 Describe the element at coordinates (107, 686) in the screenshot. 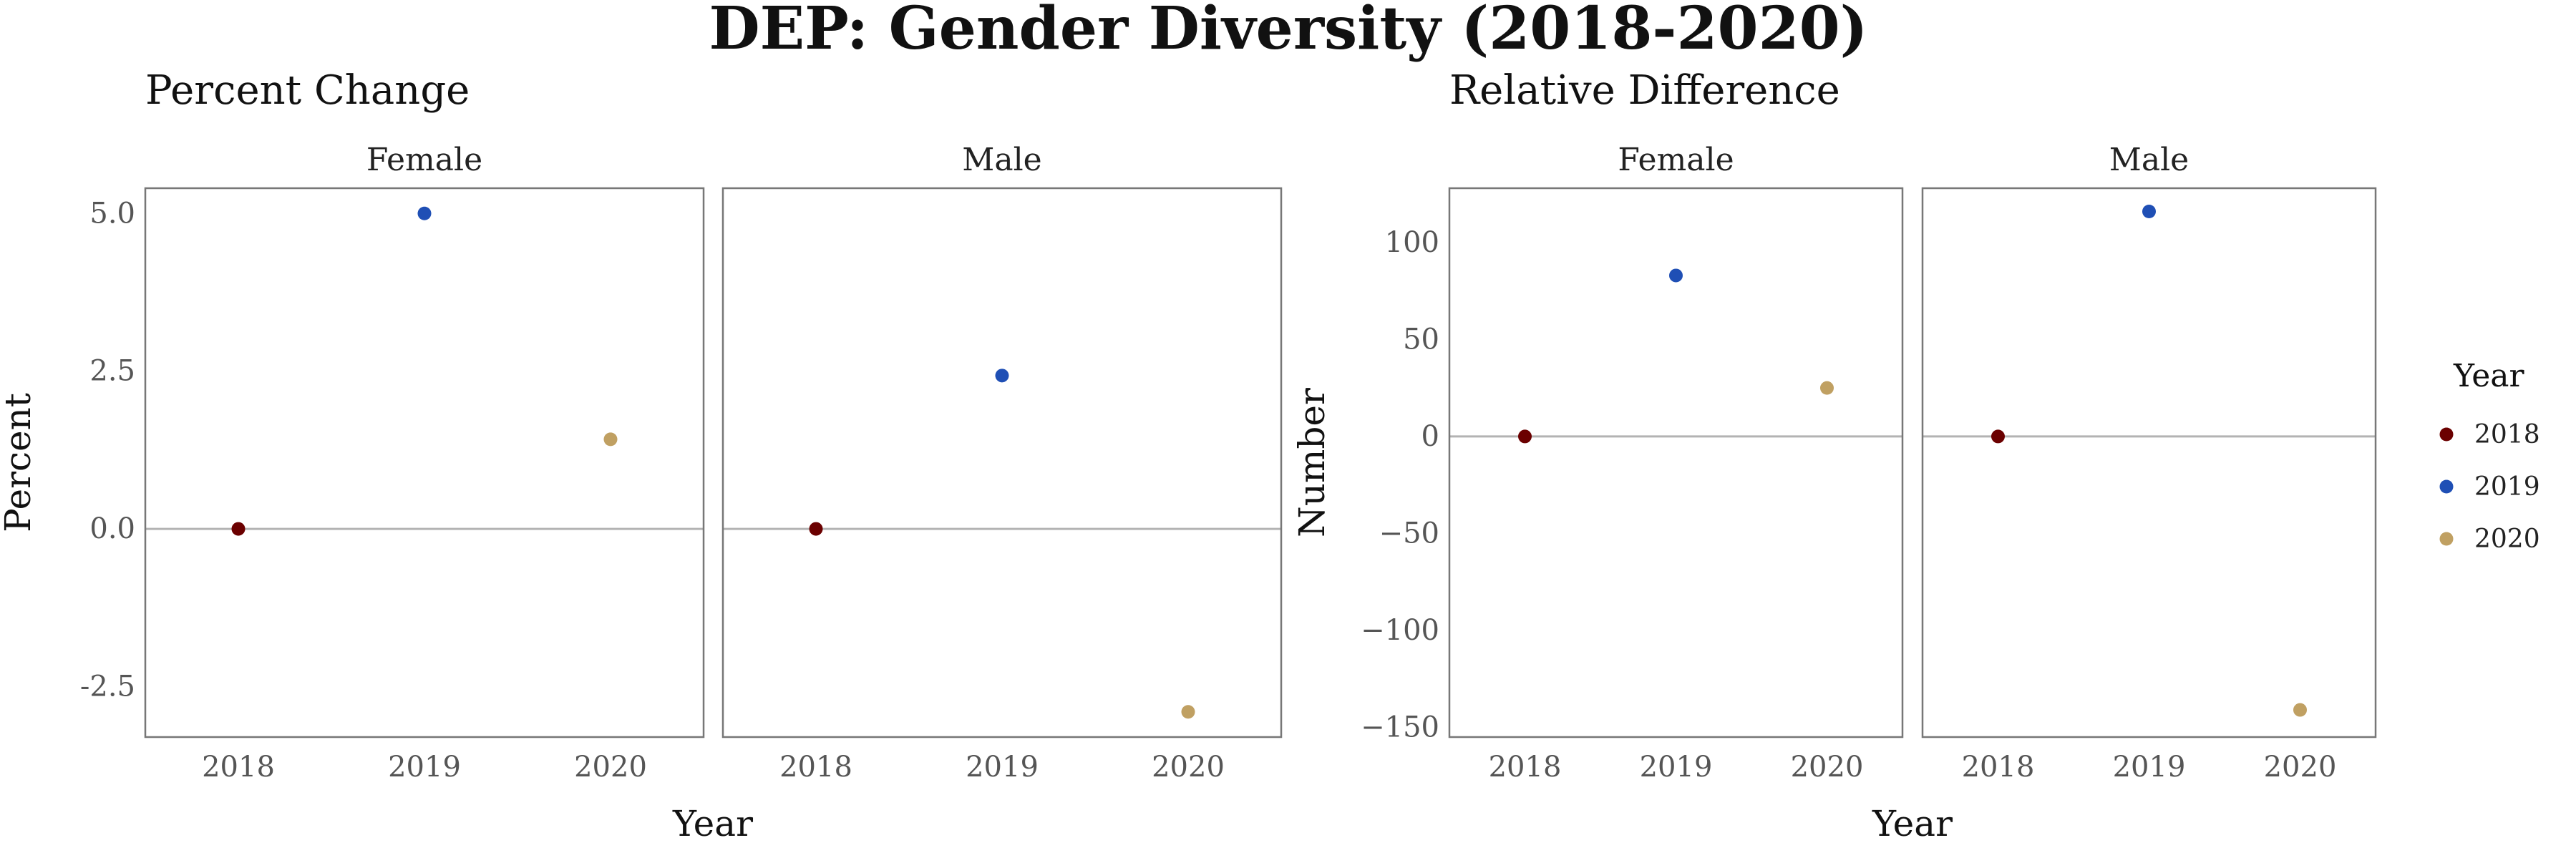

I see `y-tick-label: -2.5` at that location.